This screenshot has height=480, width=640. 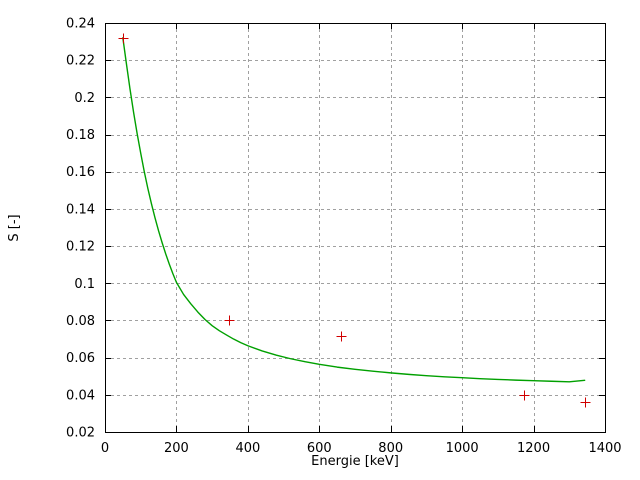 I want to click on x-axis-tick-labels: 0 200 400 600 800 1000 1200 1400, so click(x=361, y=448).